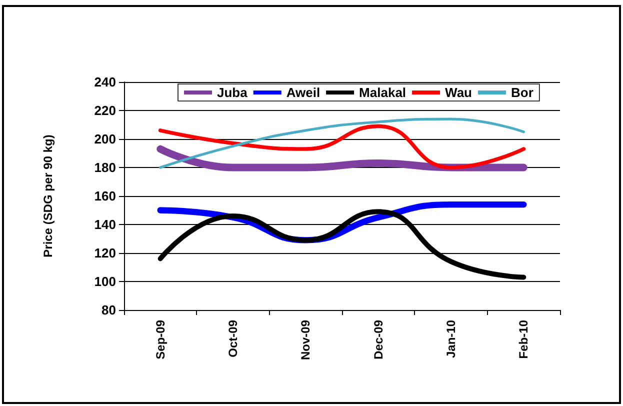  I want to click on y-tick-label: 80, so click(109, 310).